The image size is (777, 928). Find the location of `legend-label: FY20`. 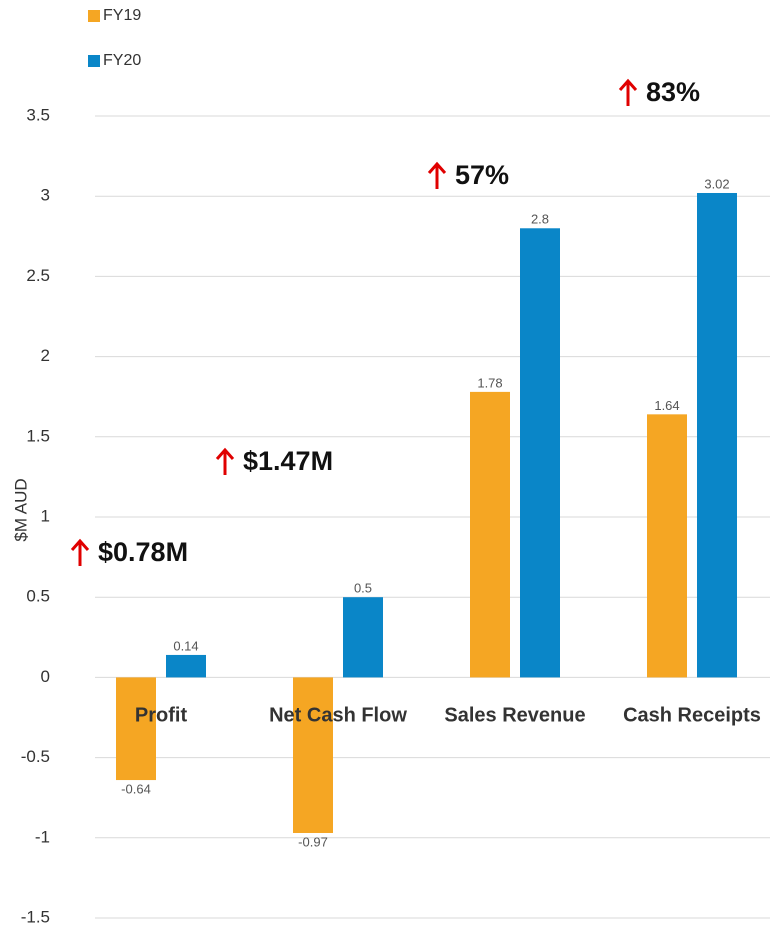

legend-label: FY20 is located at coordinates (122, 60).